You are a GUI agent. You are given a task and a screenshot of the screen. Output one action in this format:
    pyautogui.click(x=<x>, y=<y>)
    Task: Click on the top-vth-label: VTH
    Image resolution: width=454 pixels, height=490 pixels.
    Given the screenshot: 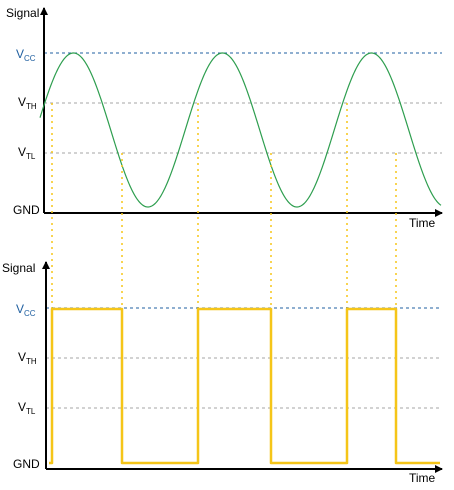 What is the action you would take?
    pyautogui.click(x=27, y=103)
    